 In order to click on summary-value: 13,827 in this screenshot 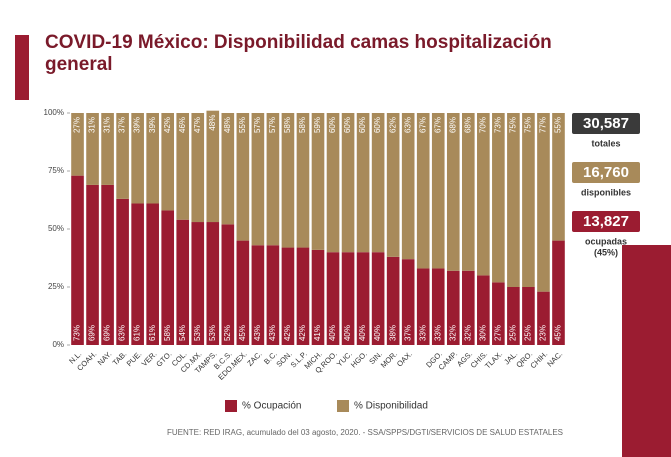, I will do `click(606, 221)`.